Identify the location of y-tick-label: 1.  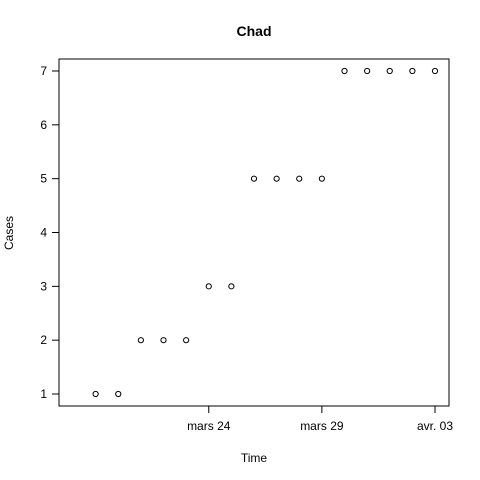
(43, 394).